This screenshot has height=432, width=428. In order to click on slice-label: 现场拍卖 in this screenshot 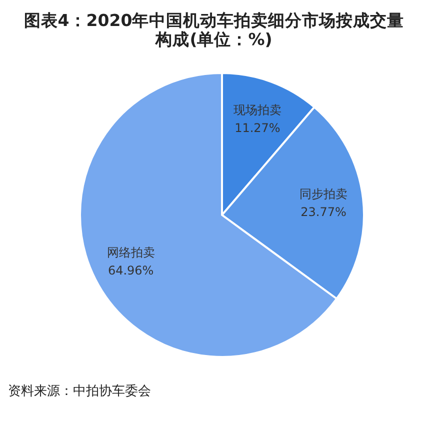, I will do `click(257, 110)`.